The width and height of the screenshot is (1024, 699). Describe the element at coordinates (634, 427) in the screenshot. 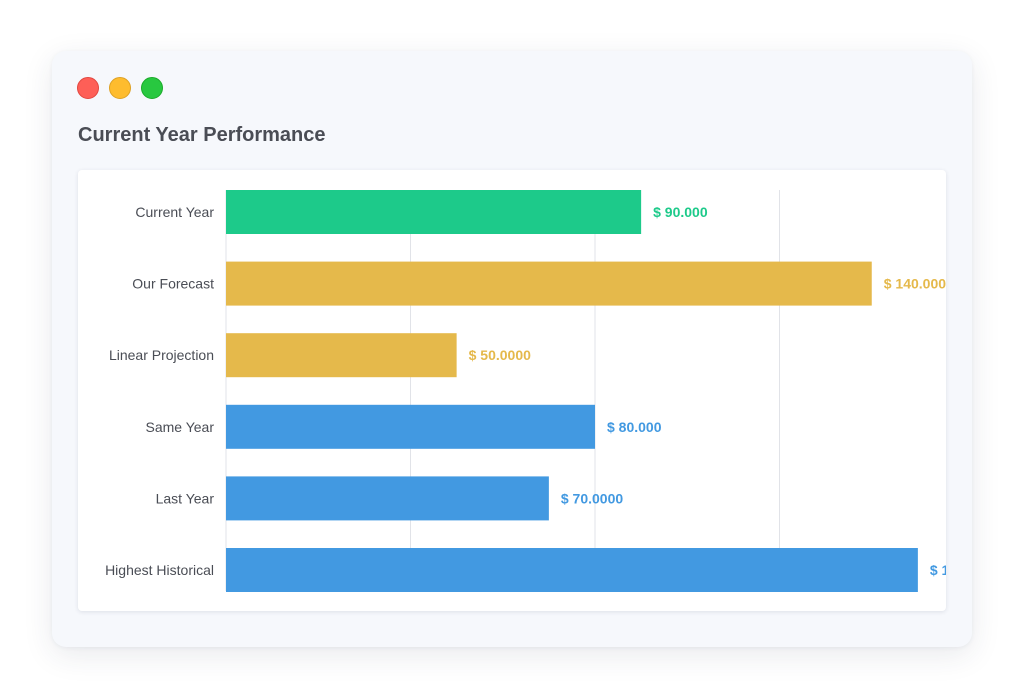

I see `value-label: $ 80.000` at that location.